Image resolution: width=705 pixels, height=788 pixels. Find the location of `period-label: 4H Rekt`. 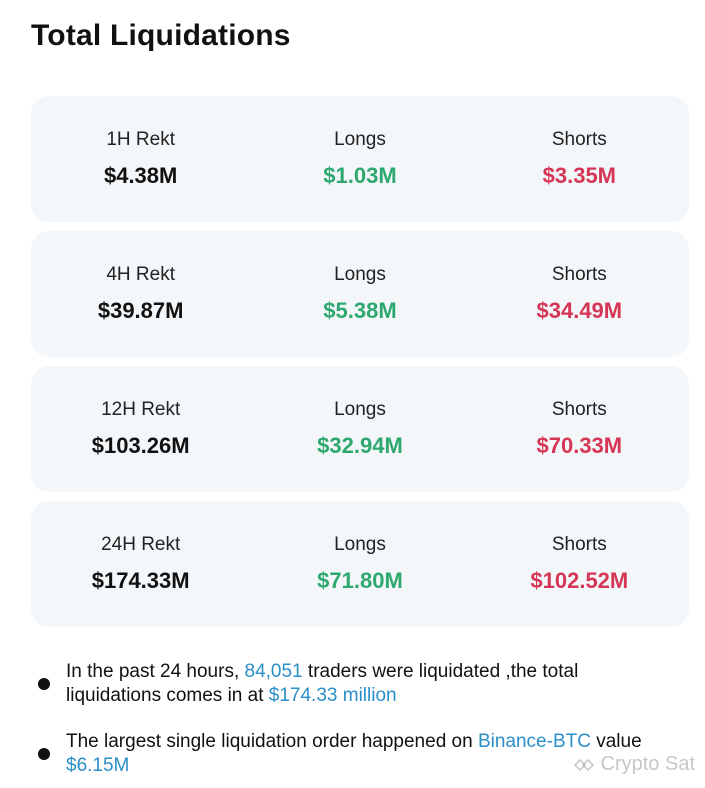

period-label: 4H Rekt is located at coordinates (140, 274).